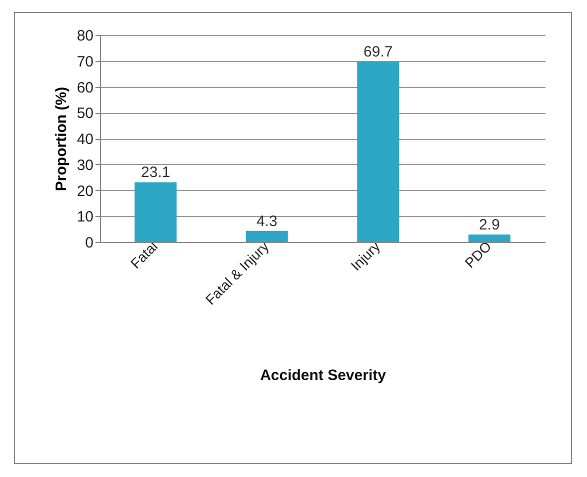 The height and width of the screenshot is (477, 587). What do you see at coordinates (85, 165) in the screenshot?
I see `y-tick-label: 30` at bounding box center [85, 165].